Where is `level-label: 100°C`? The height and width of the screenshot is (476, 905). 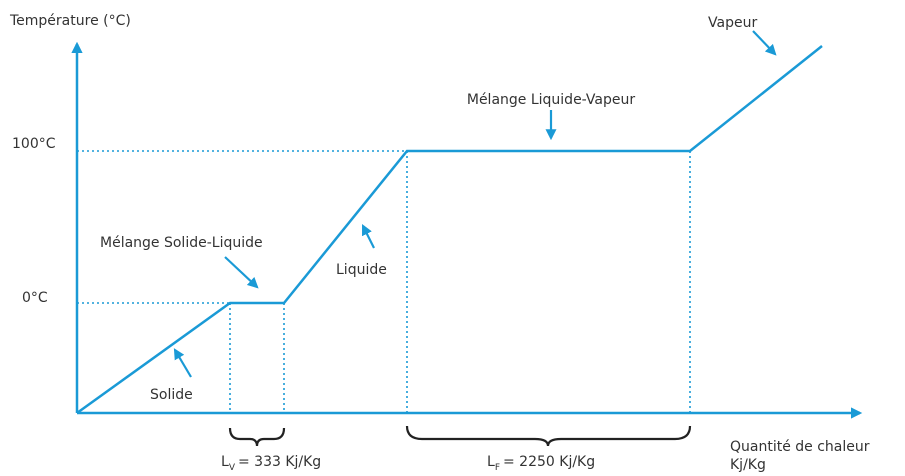
level-label: 100°C is located at coordinates (34, 144).